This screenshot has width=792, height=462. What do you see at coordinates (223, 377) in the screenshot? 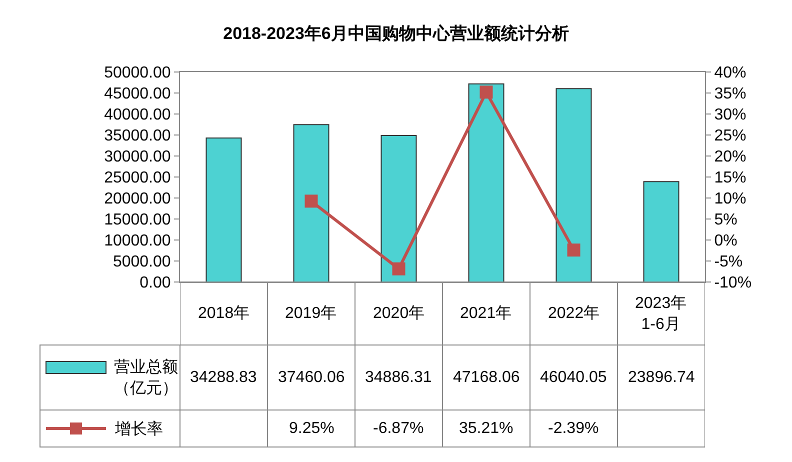
I see `data-label: 34288.83` at bounding box center [223, 377].